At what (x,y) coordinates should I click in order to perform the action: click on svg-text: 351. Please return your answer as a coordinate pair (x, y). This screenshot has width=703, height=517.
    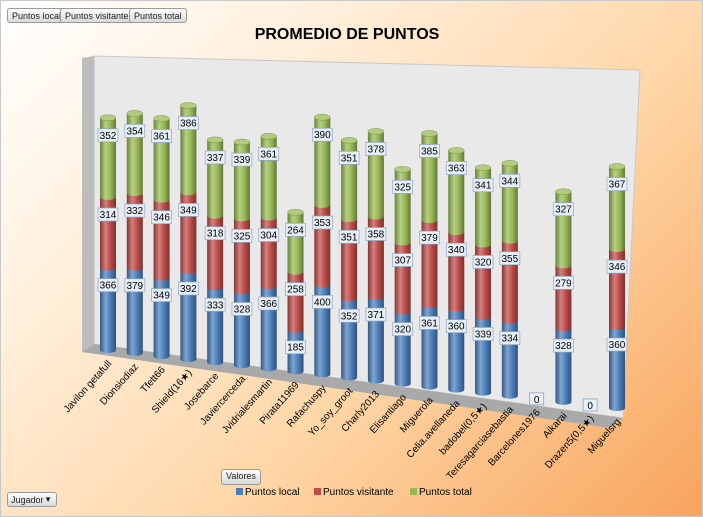
    Looking at the image, I should click on (349, 158).